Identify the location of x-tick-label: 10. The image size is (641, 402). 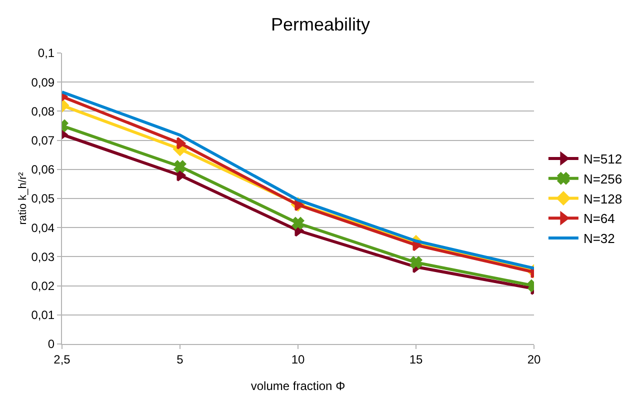
(298, 359).